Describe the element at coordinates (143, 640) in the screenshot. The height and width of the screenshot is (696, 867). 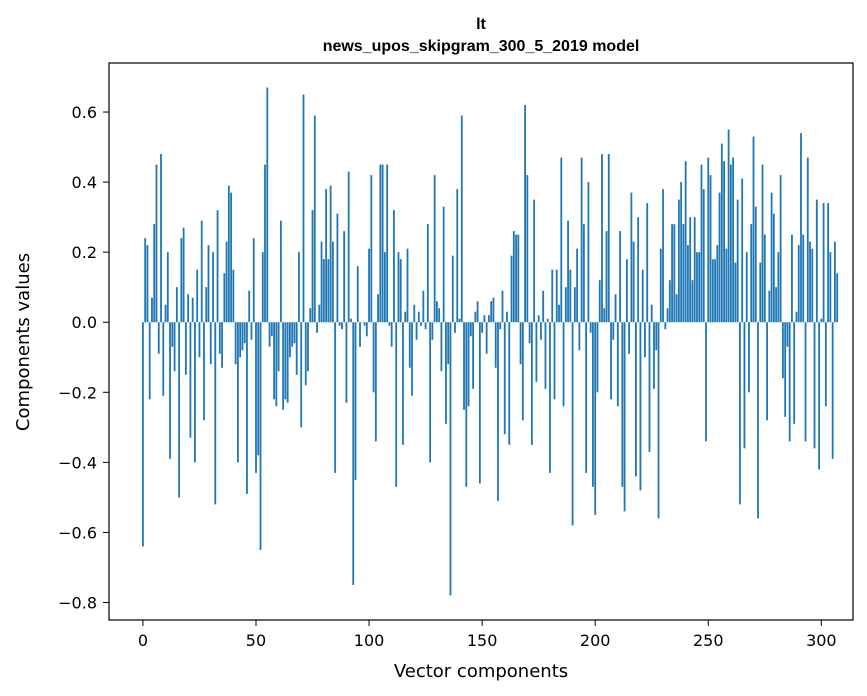
I see `x-tick-label-0: 0` at that location.